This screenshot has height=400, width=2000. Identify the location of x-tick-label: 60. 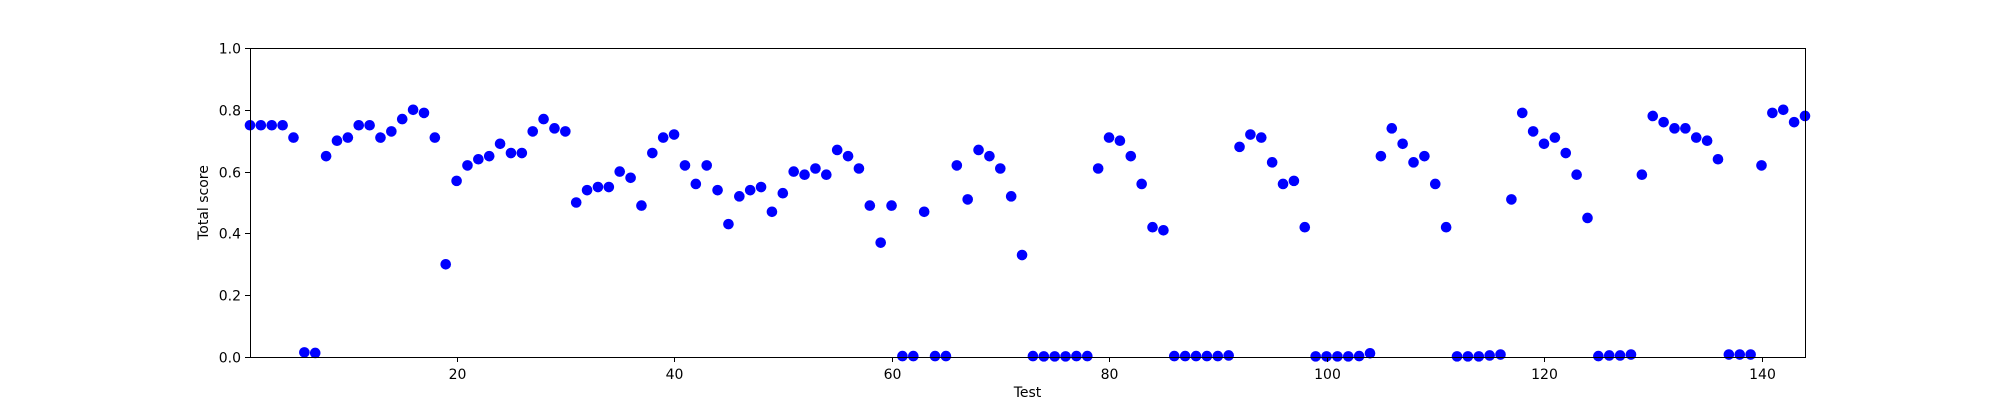
(893, 375).